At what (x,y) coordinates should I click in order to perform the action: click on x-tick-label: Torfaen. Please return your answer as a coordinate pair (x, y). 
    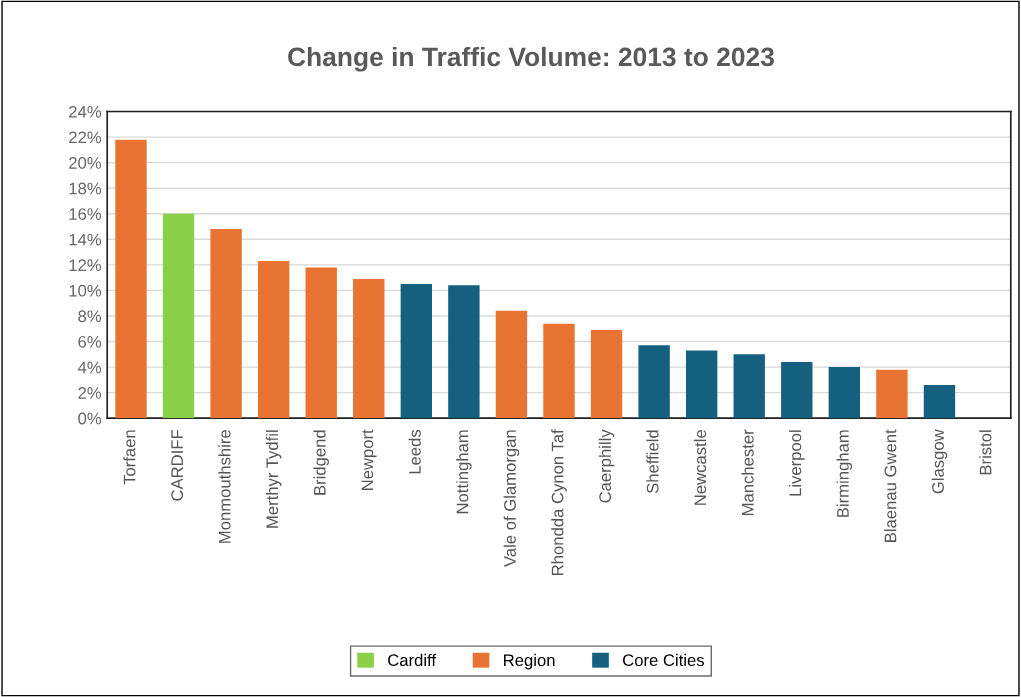
    Looking at the image, I should click on (129, 457).